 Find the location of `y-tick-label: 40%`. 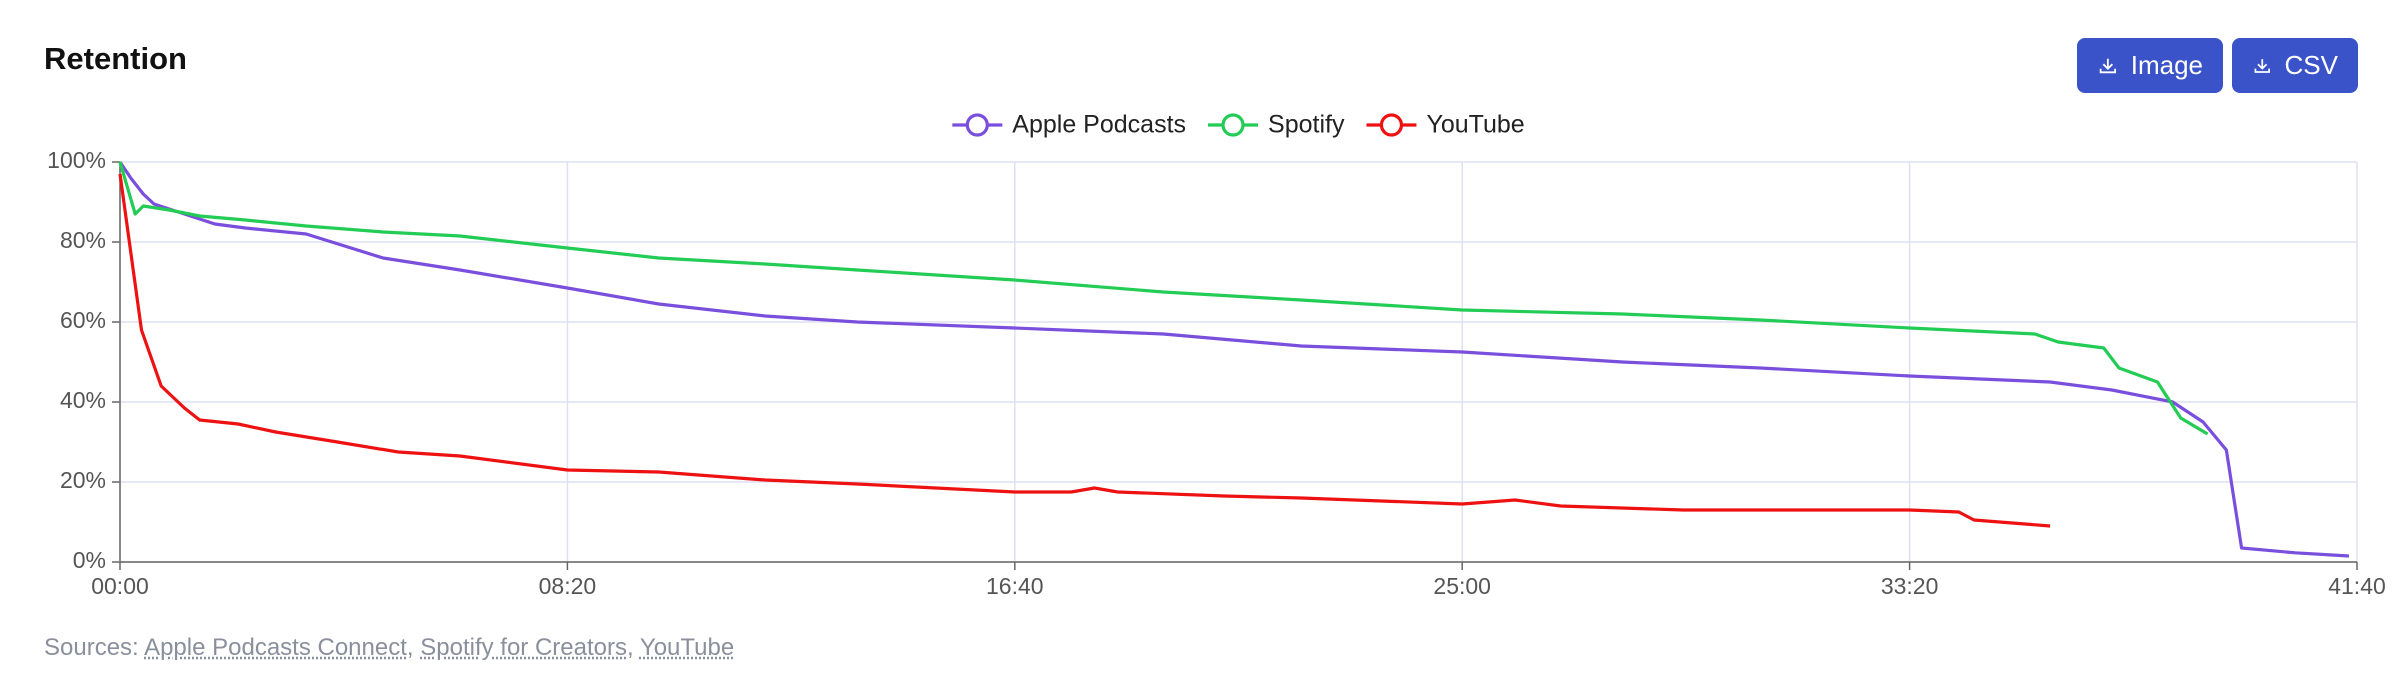

y-tick-label: 40% is located at coordinates (83, 400).